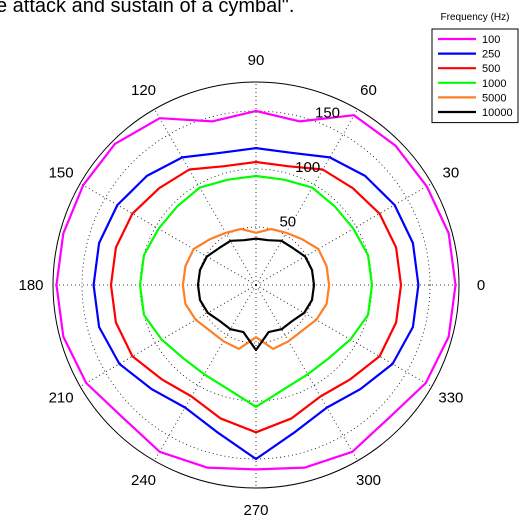  I want to click on angle-tick-label-120: 120, so click(143, 90).